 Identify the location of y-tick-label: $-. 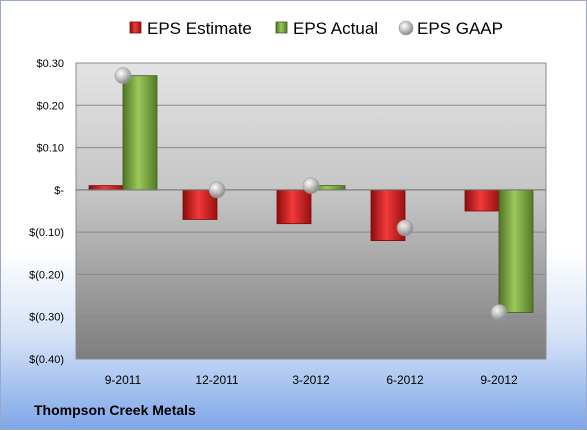
(59, 191).